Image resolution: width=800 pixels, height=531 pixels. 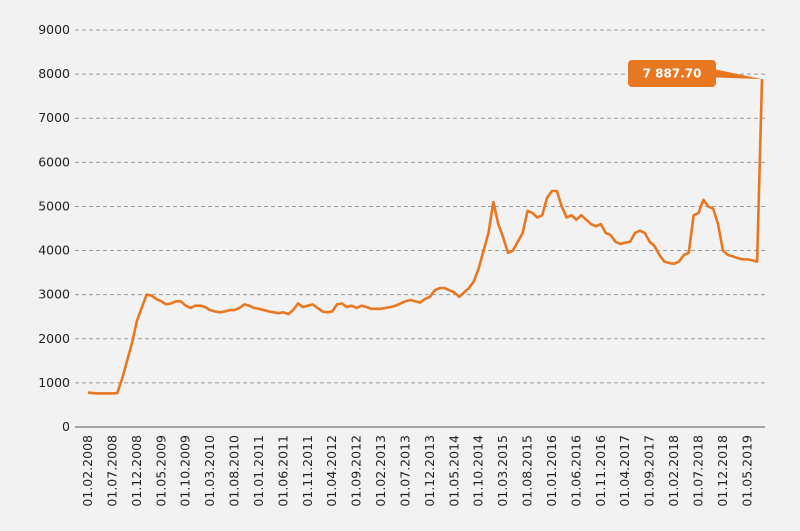 I want to click on x-tick-label: 01.03.2015, so click(x=502, y=471).